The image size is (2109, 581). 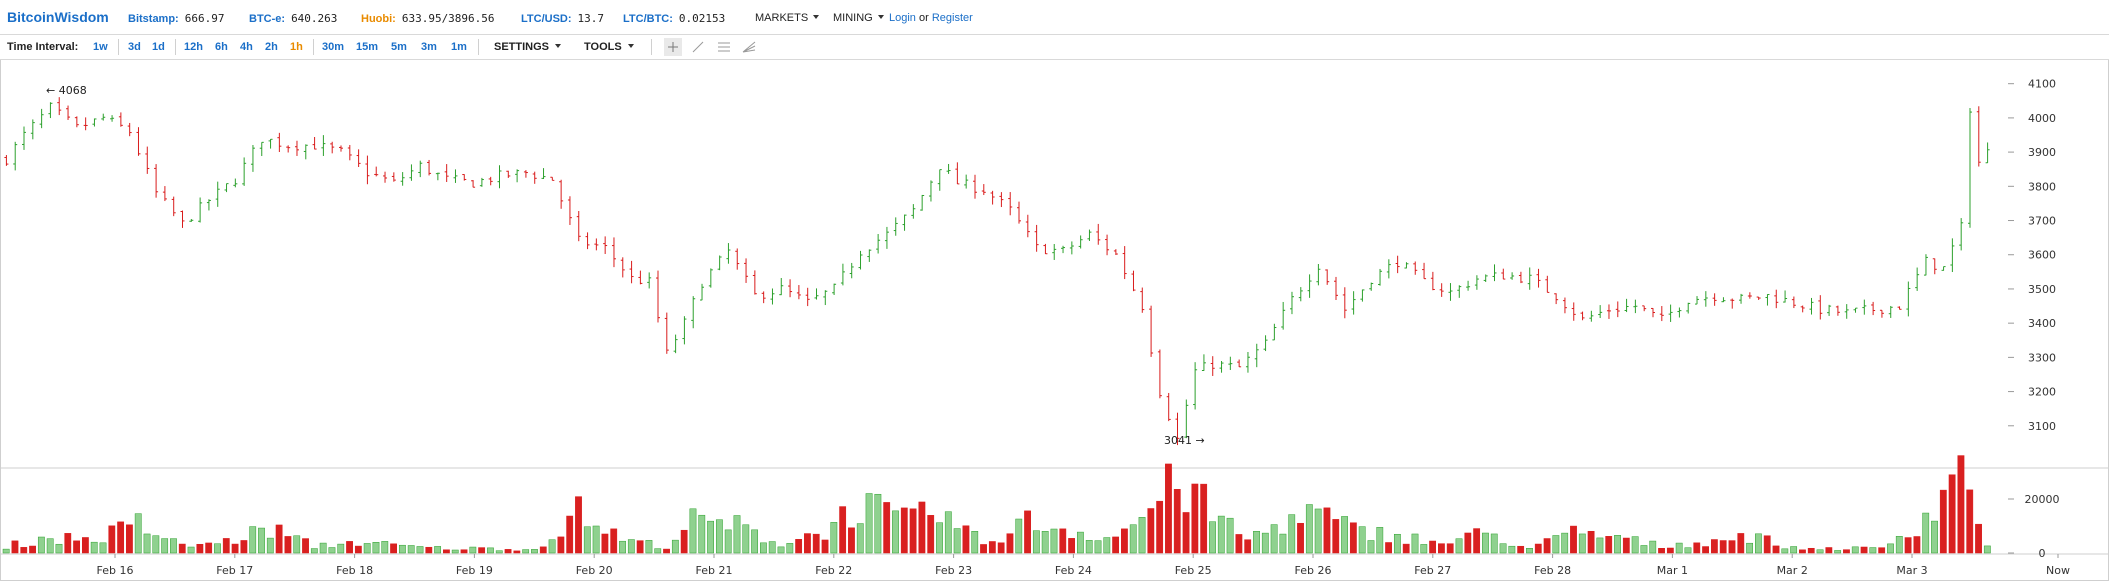 I want to click on interval-1w: 1w, so click(x=100, y=47).